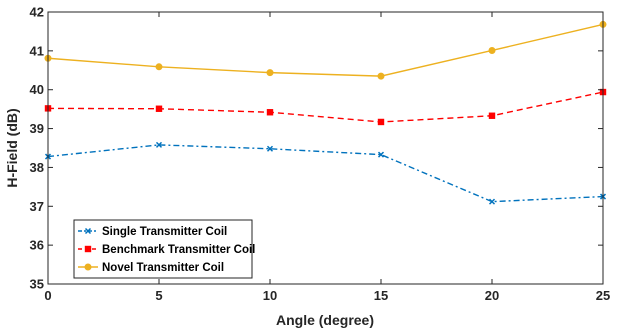 The height and width of the screenshot is (332, 621). What do you see at coordinates (47, 295) in the screenshot?
I see `x-tick-label: 0` at bounding box center [47, 295].